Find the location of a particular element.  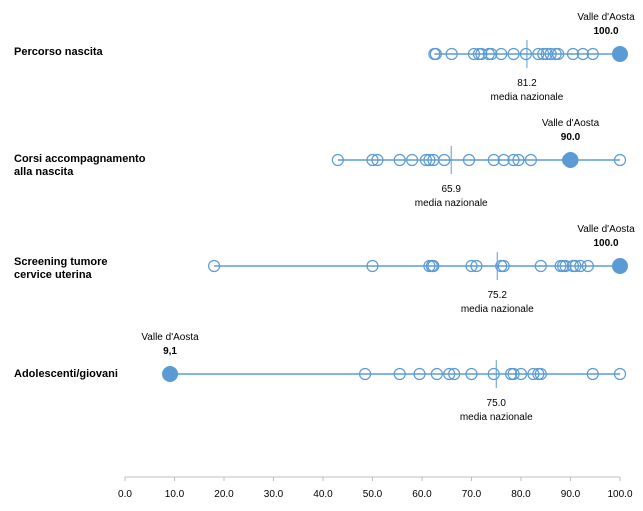

national-average-value: 75.2 is located at coordinates (498, 295).